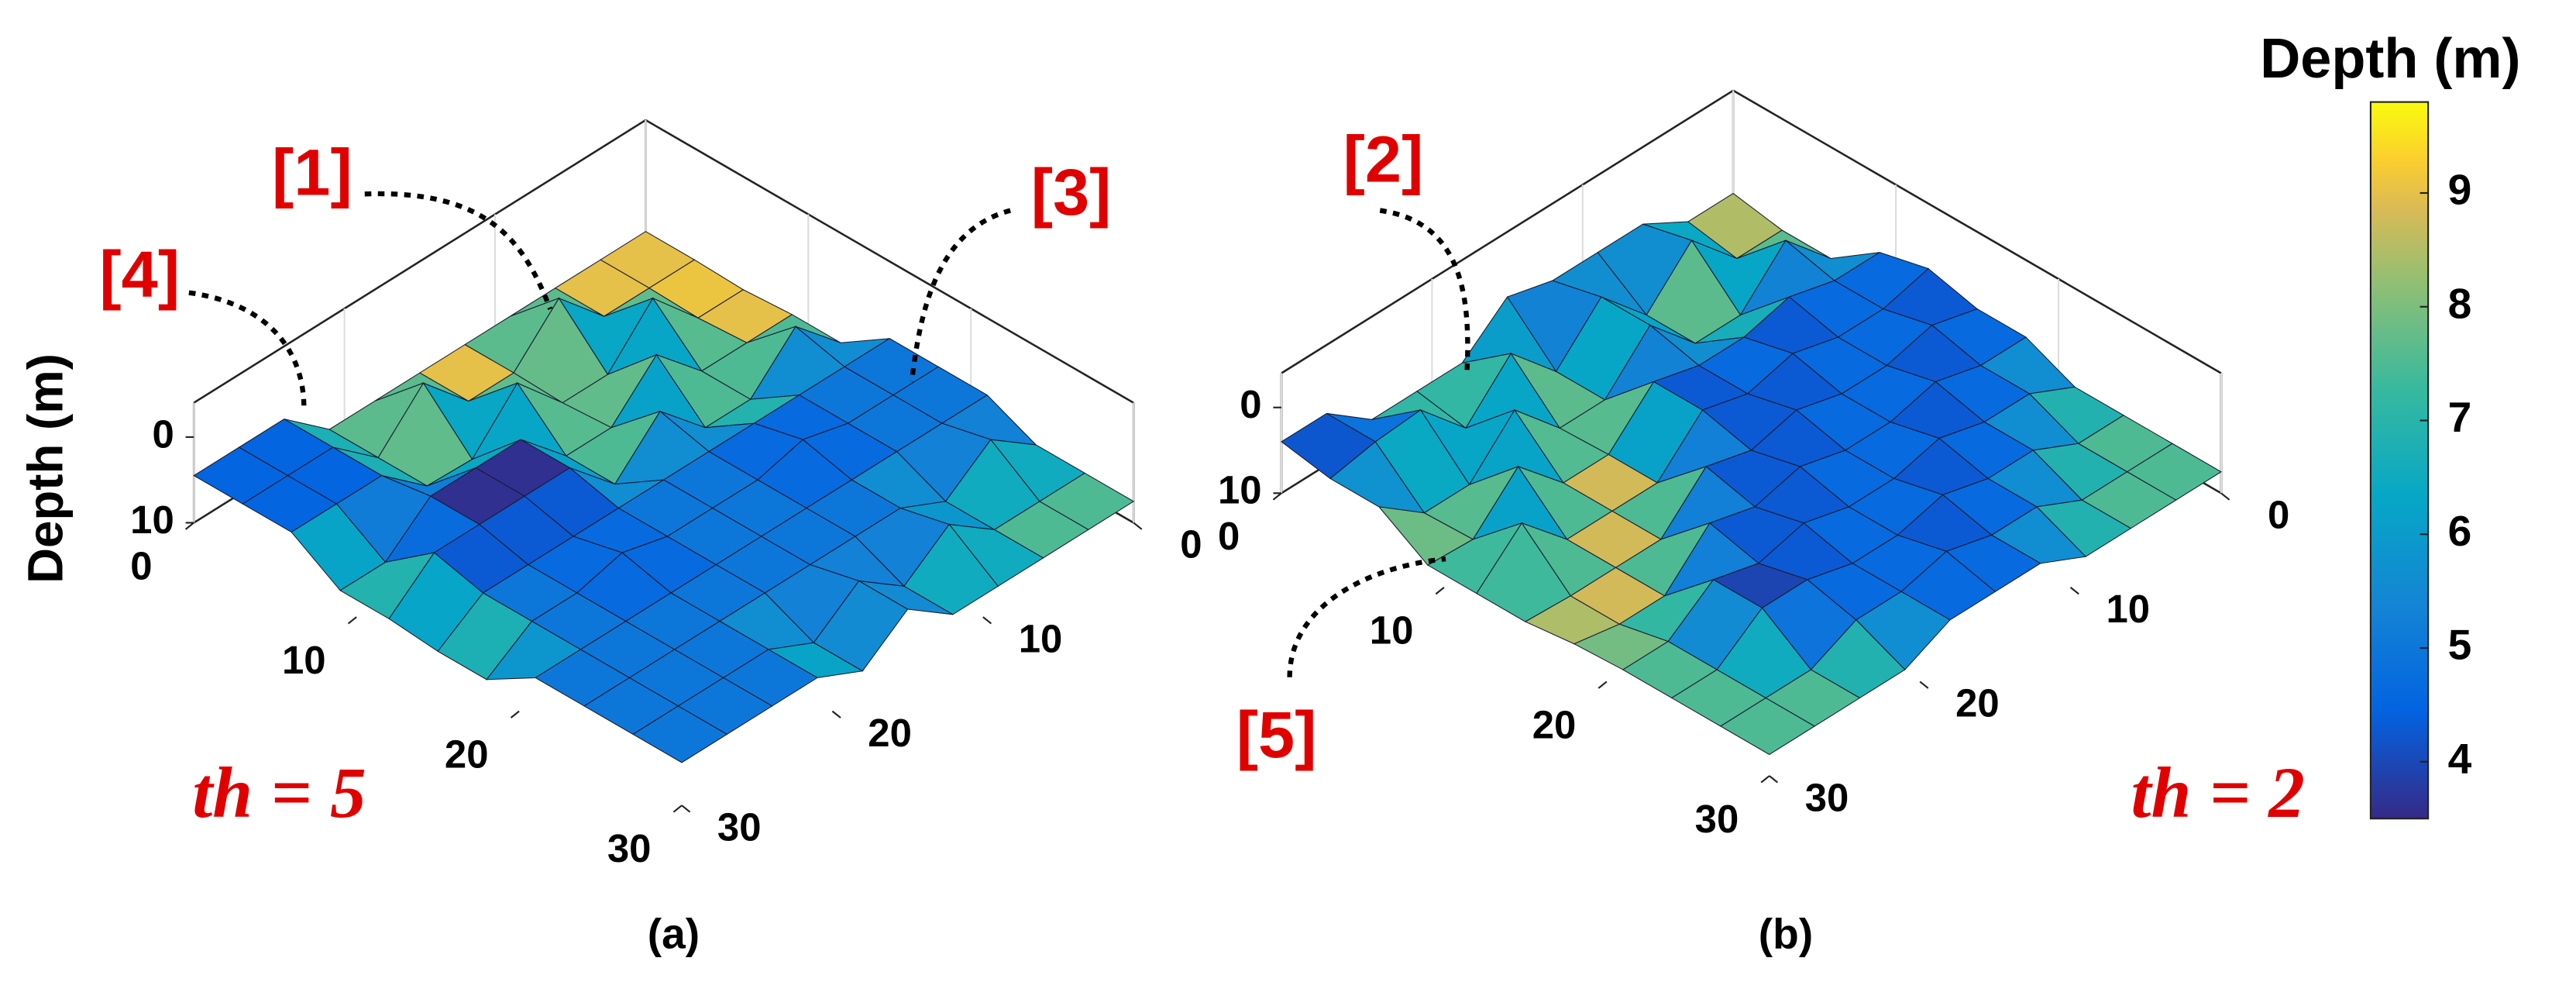 This screenshot has width=2576, height=982. Describe the element at coordinates (1276, 734) in the screenshot. I see `callout: [5]` at that location.